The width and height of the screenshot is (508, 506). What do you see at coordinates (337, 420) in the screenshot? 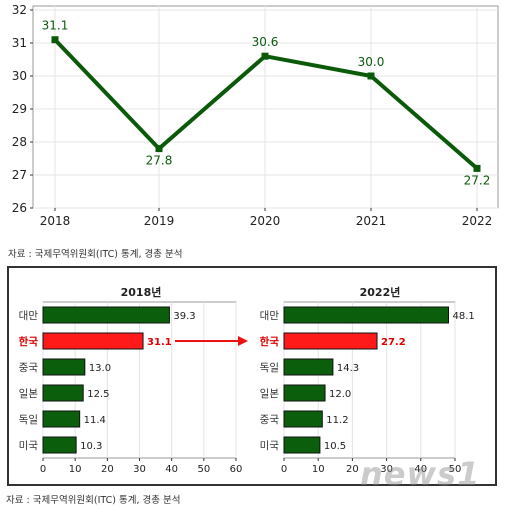
I see `bar-value-label: 11.2` at bounding box center [337, 420].